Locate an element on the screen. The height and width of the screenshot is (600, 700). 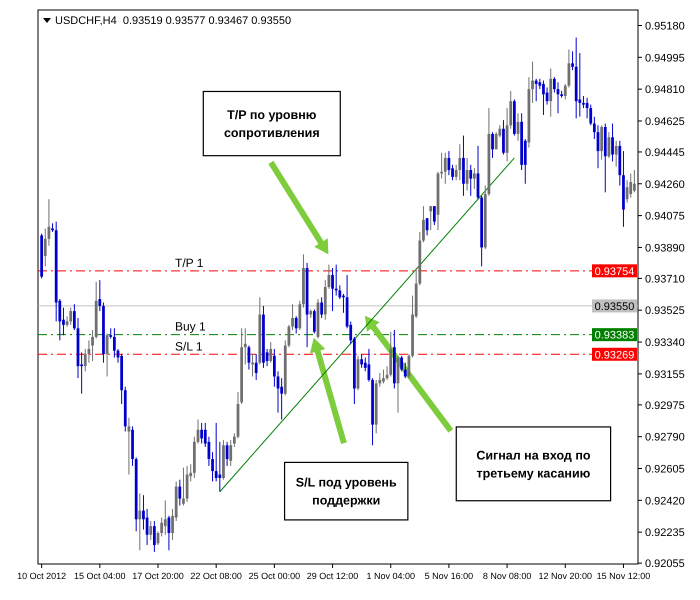
x-tick-label: 25 Oct 00:00 is located at coordinates (274, 576).